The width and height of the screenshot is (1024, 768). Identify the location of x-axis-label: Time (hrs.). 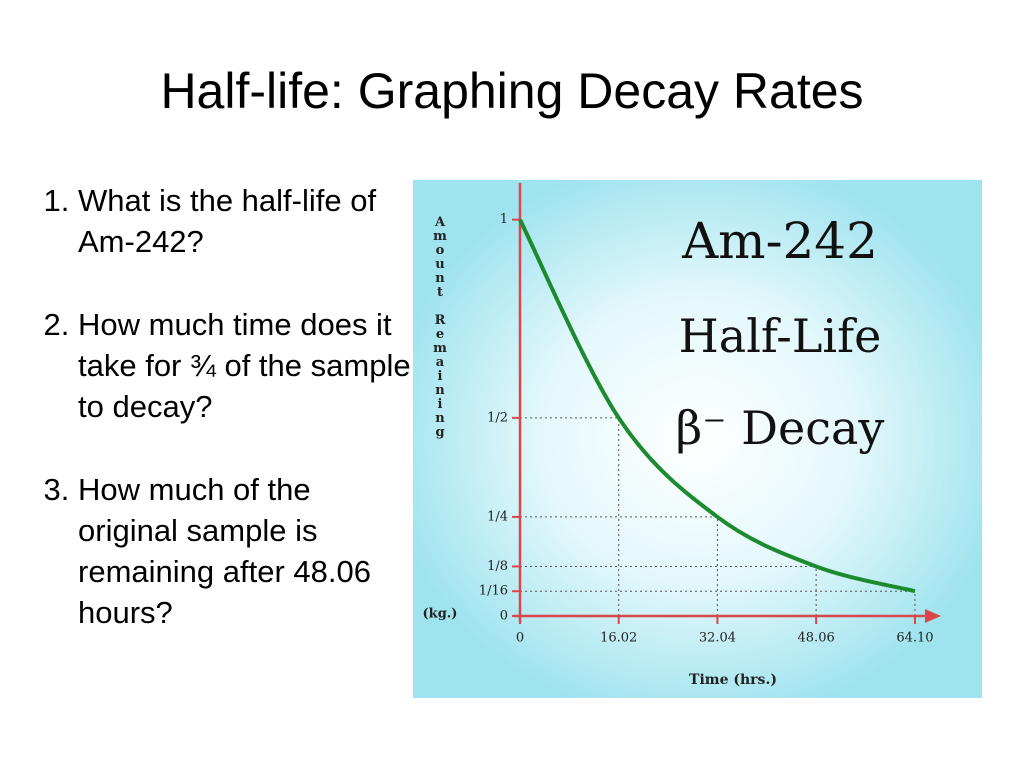
(733, 680).